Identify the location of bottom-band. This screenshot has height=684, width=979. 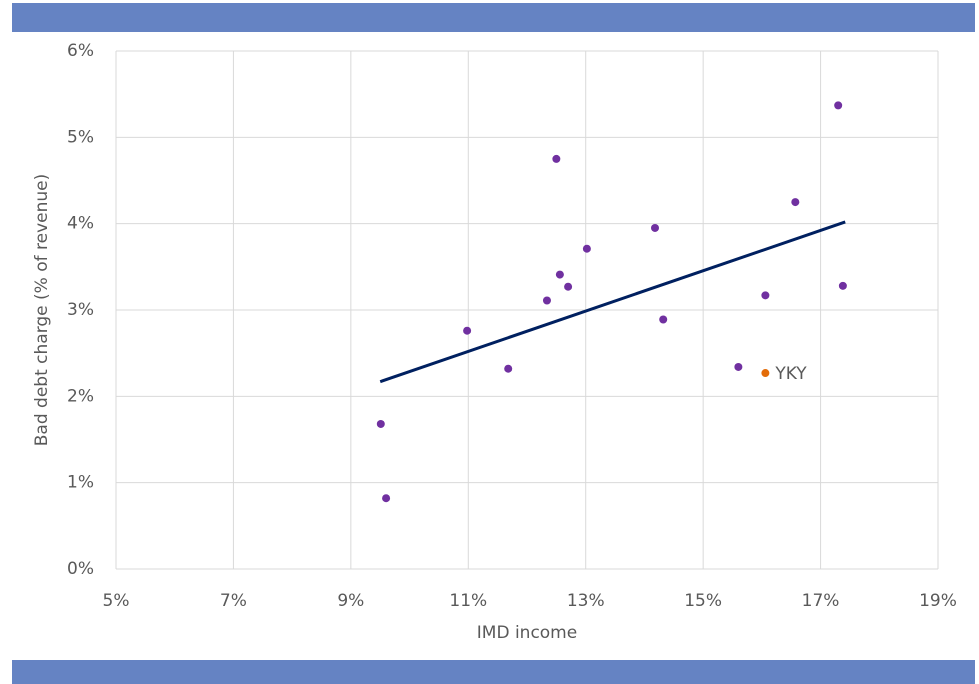
(493, 672).